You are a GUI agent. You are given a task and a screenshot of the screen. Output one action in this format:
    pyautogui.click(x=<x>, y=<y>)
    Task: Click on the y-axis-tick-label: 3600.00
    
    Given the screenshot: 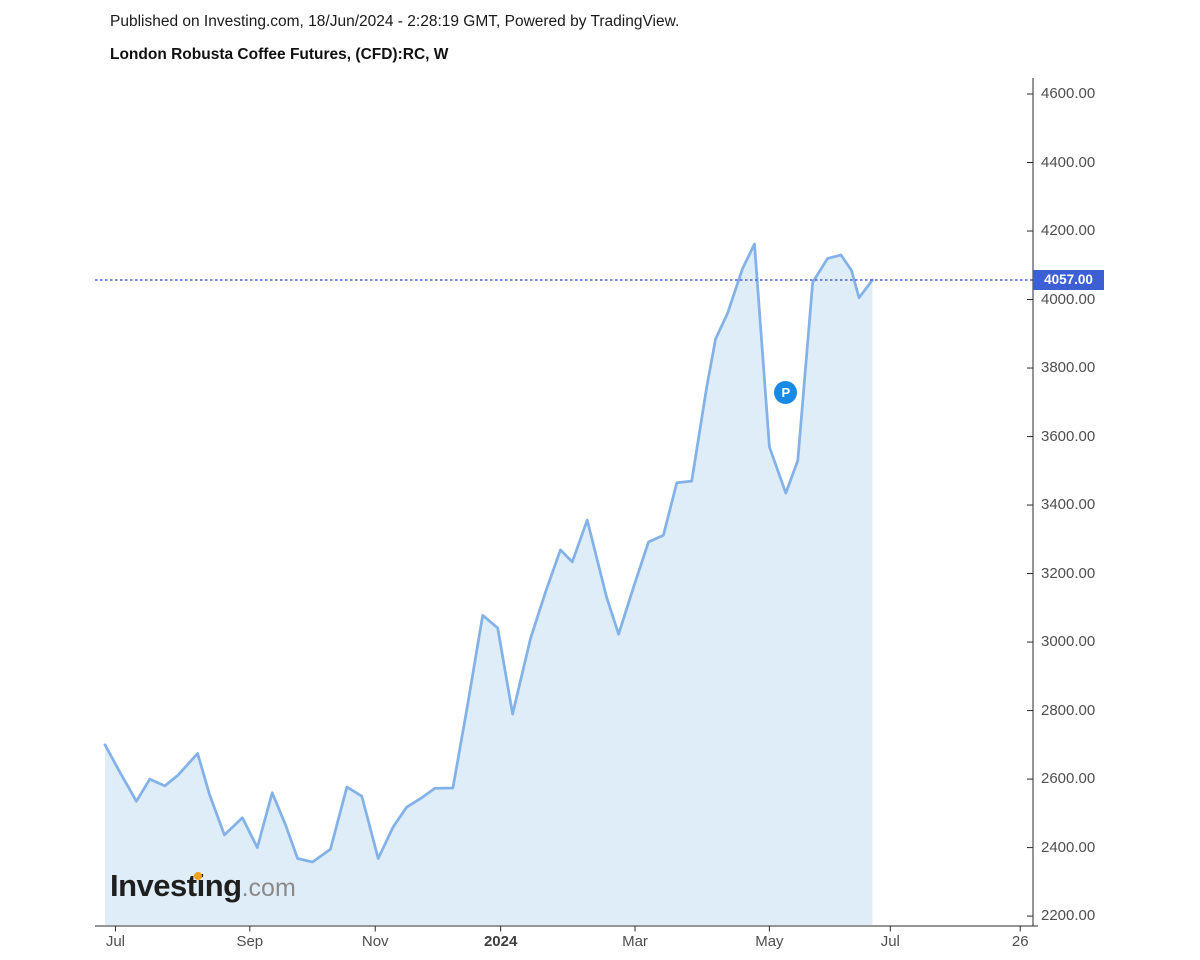 What is the action you would take?
    pyautogui.click(x=1068, y=436)
    